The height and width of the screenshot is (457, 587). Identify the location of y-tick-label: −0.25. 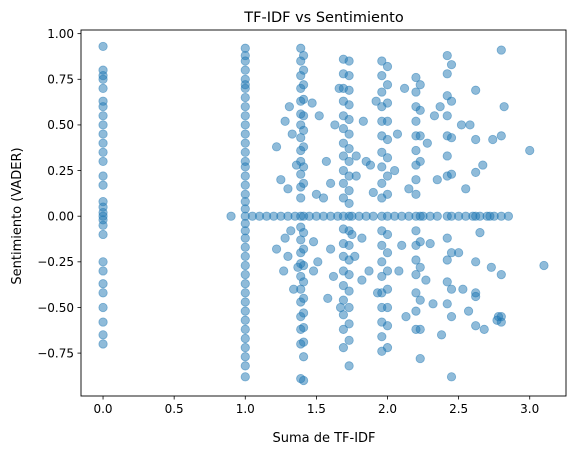
(55, 262).